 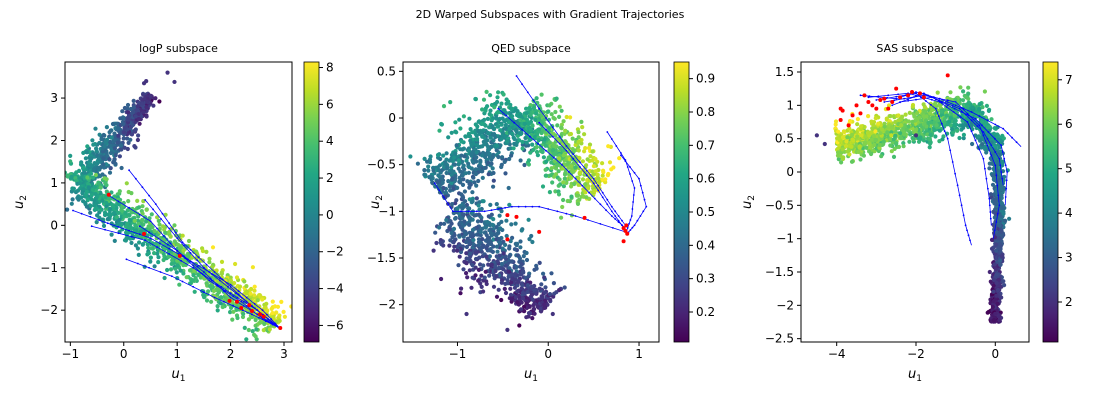 What do you see at coordinates (49, 310) in the screenshot?
I see `y-tick-label: −2` at bounding box center [49, 310].